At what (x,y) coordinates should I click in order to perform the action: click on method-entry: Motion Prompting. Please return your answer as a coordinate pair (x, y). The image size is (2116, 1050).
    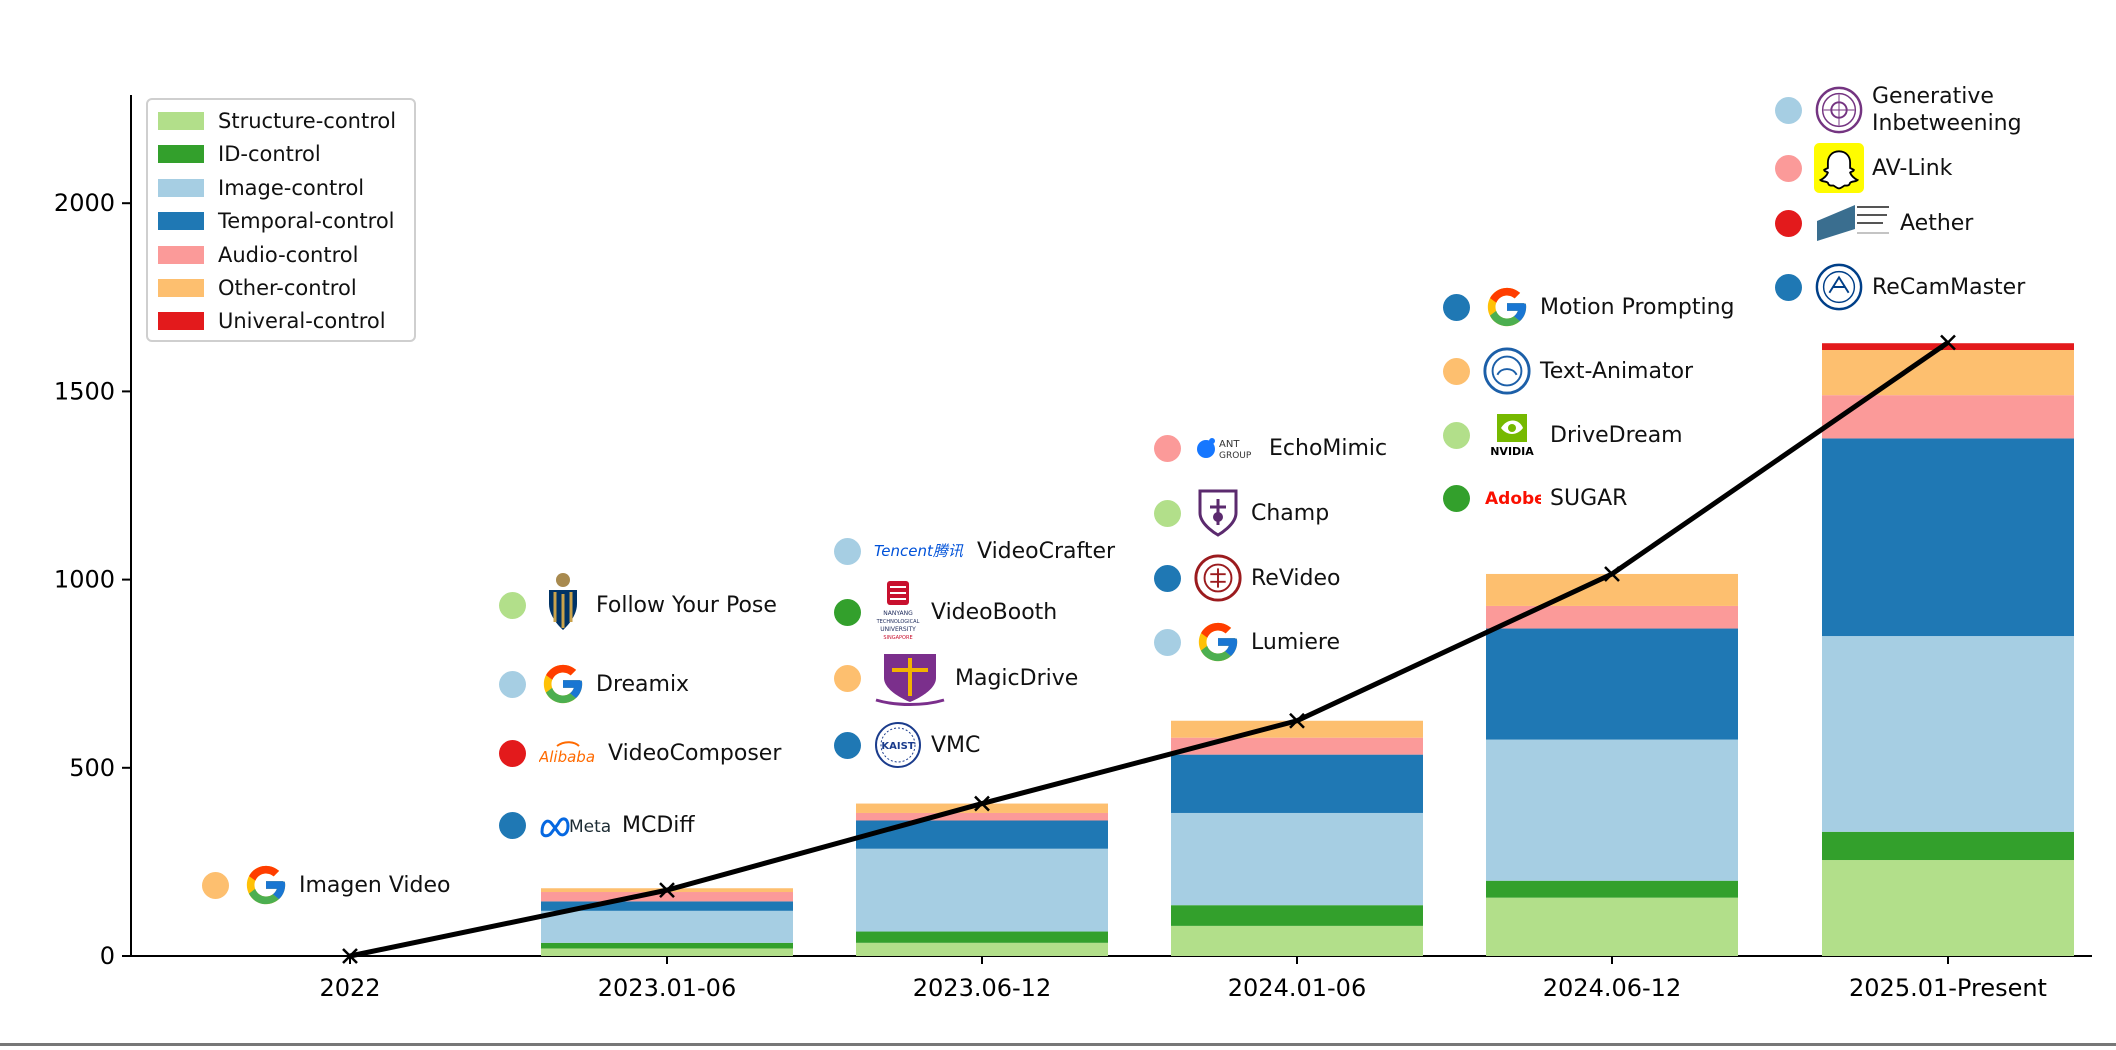
    Looking at the image, I should click on (1589, 307).